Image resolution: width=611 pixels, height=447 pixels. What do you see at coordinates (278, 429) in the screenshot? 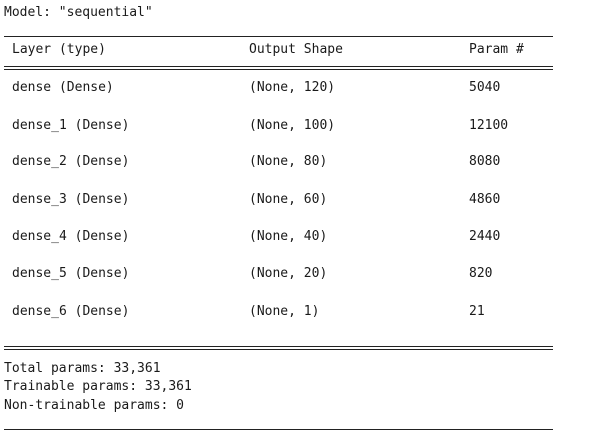
I see `bottom-rule` at bounding box center [278, 429].